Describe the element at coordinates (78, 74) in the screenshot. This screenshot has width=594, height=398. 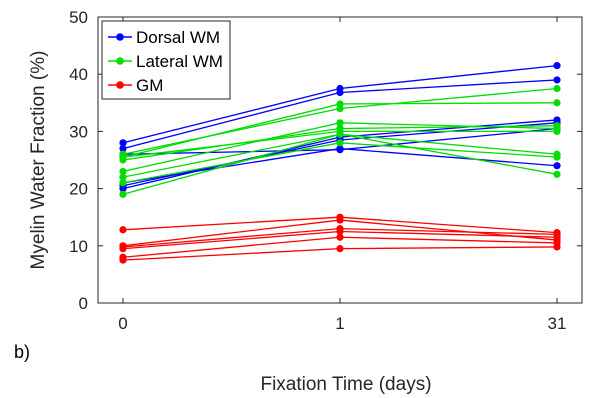
I see `y-tick-label: 40` at that location.